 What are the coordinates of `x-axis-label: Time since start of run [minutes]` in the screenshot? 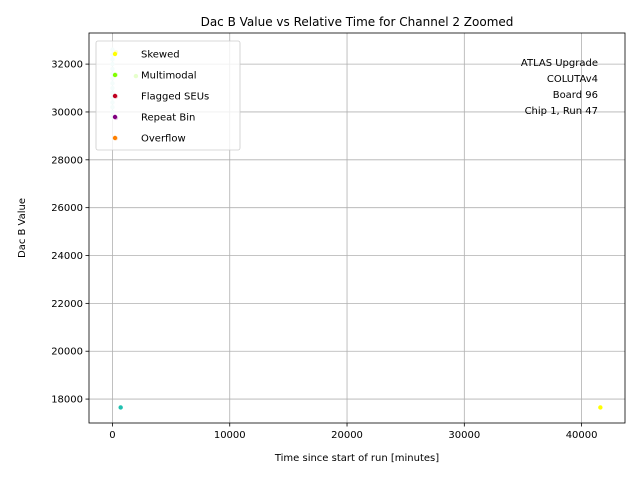 It's located at (356, 458).